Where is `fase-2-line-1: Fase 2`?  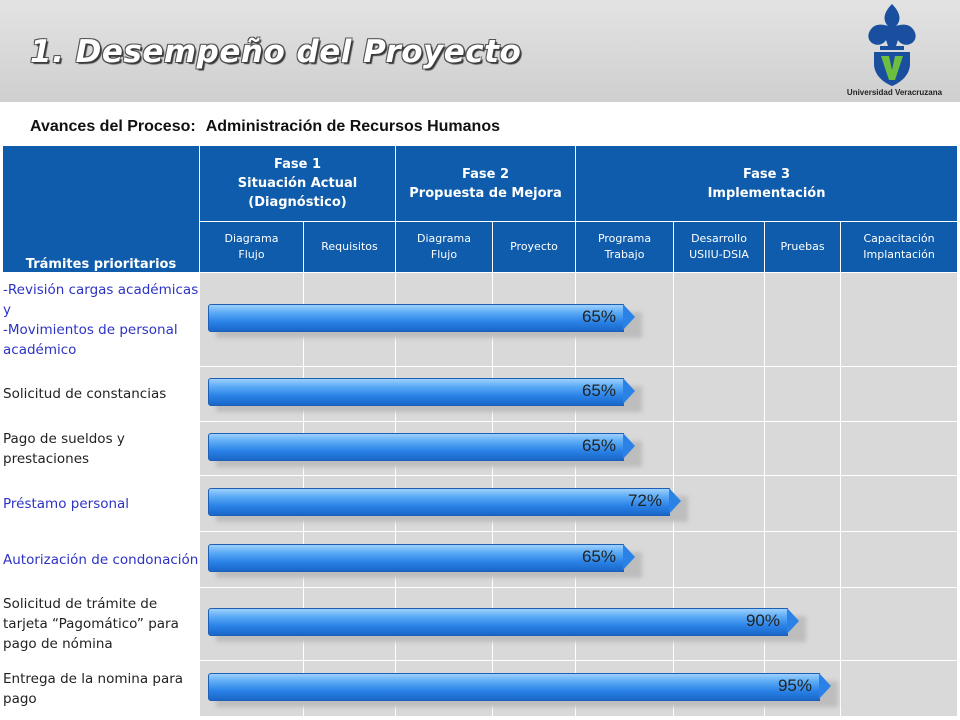 fase-2-line-1: Fase 2 is located at coordinates (485, 174).